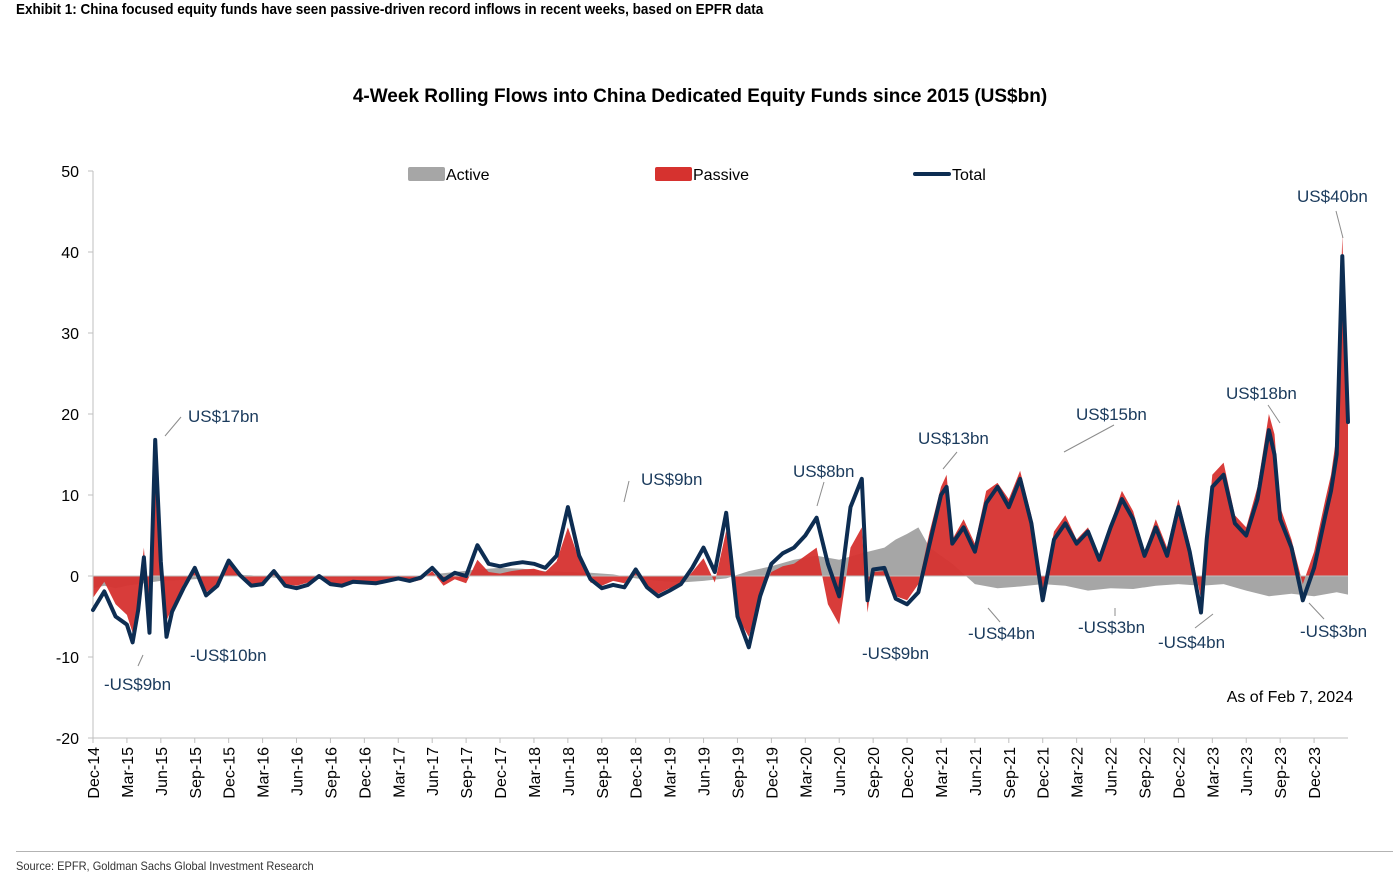  What do you see at coordinates (70, 253) in the screenshot?
I see `y-tick-label: 40` at bounding box center [70, 253].